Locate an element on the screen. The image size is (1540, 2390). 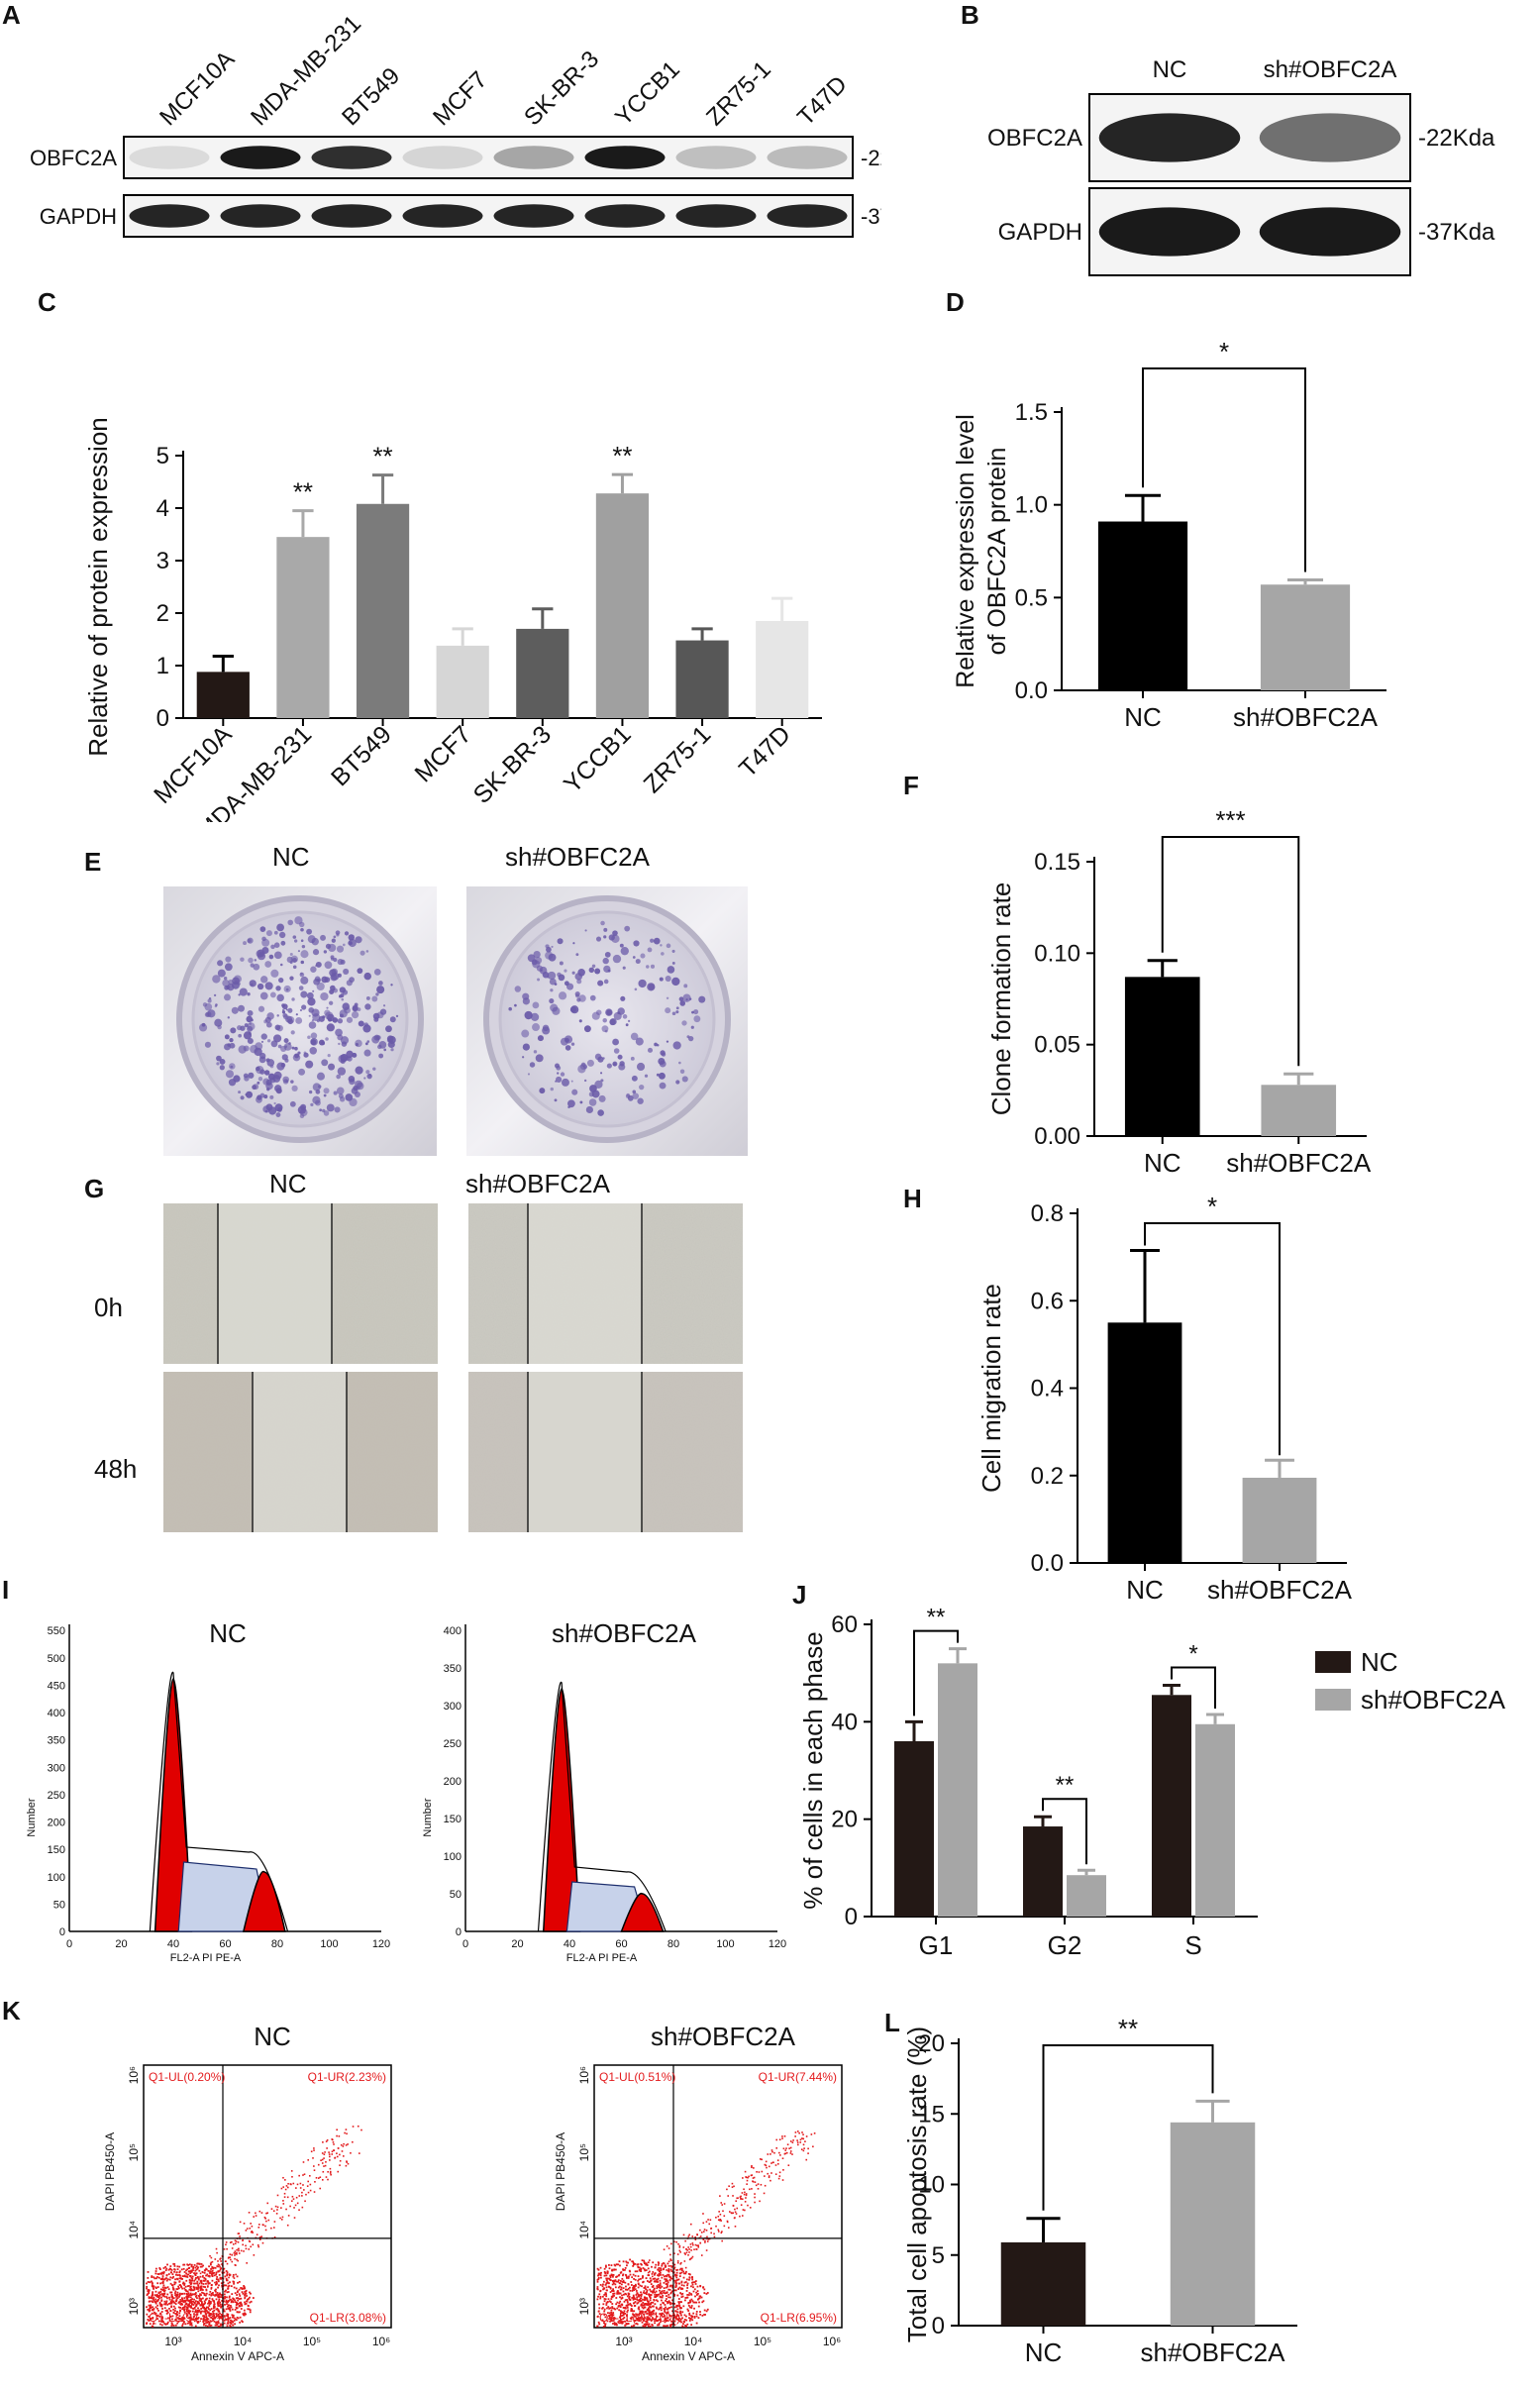
lane-label: BT549 is located at coordinates (371, 96).